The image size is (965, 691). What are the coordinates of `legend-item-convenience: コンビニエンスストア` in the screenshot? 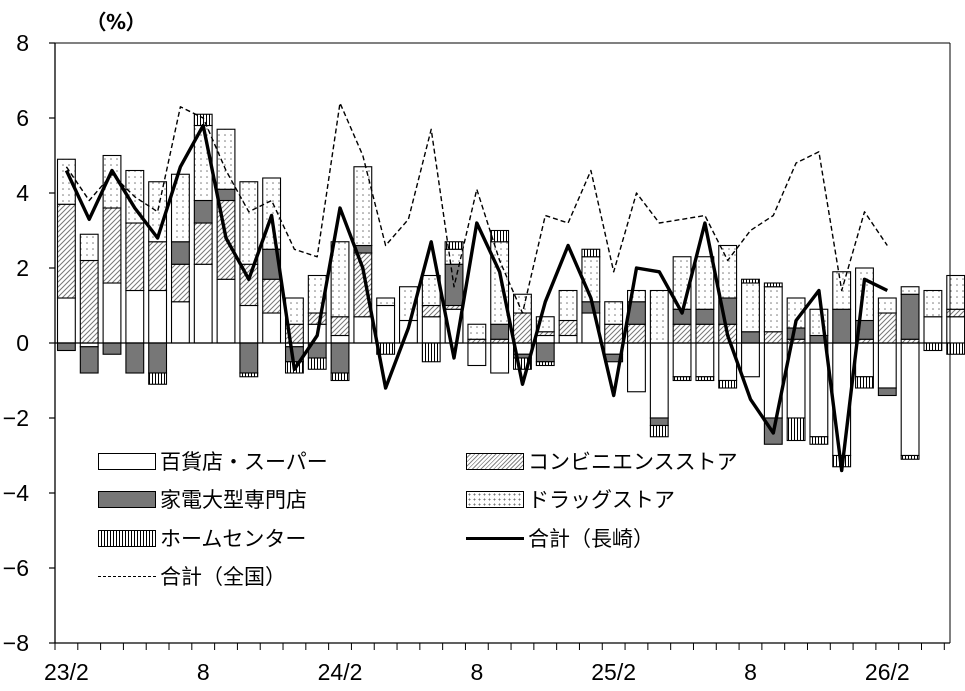 It's located at (602, 461).